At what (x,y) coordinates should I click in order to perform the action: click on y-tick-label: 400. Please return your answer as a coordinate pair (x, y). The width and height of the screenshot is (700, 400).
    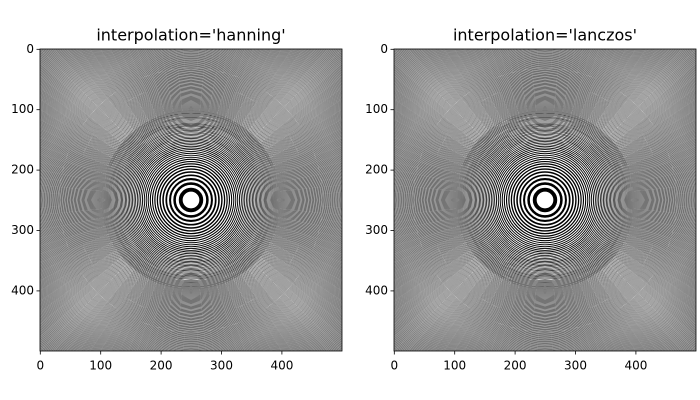
    Looking at the image, I should click on (376, 290).